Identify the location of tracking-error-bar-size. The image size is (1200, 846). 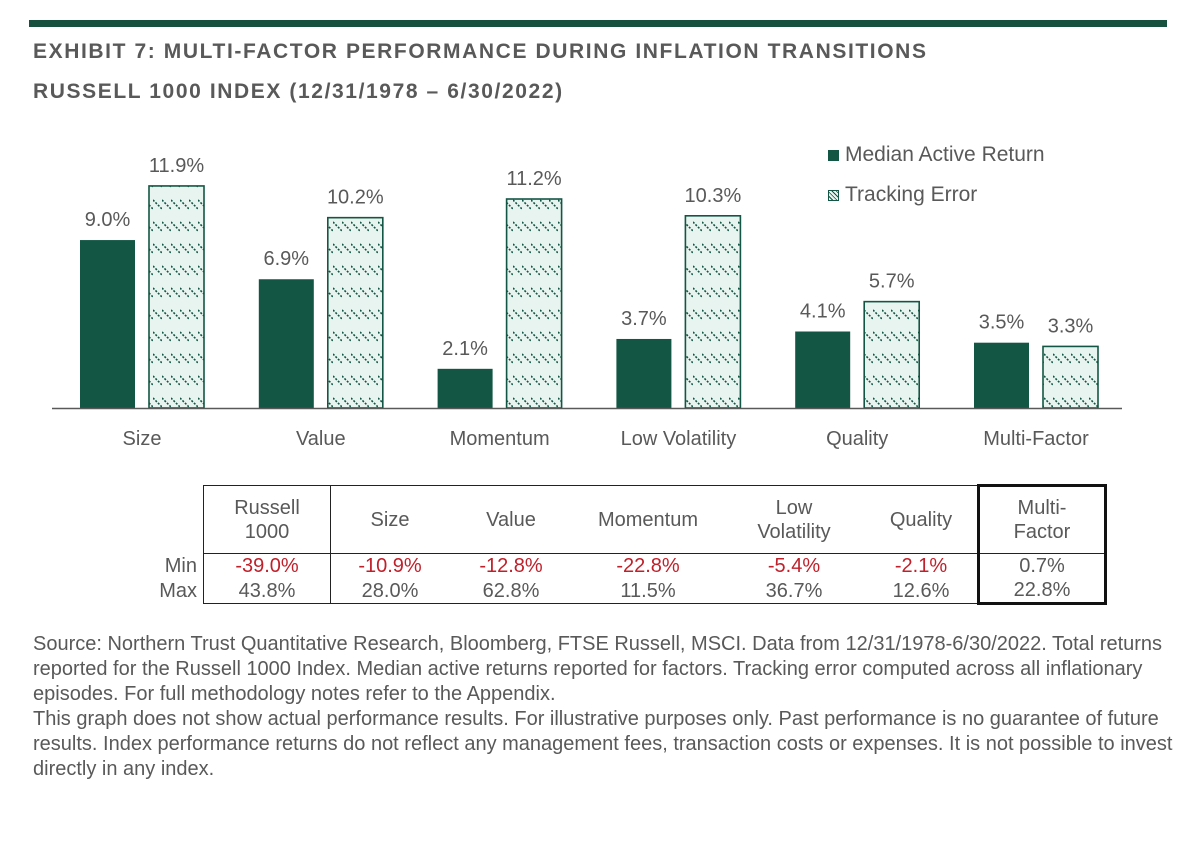
(176, 297).